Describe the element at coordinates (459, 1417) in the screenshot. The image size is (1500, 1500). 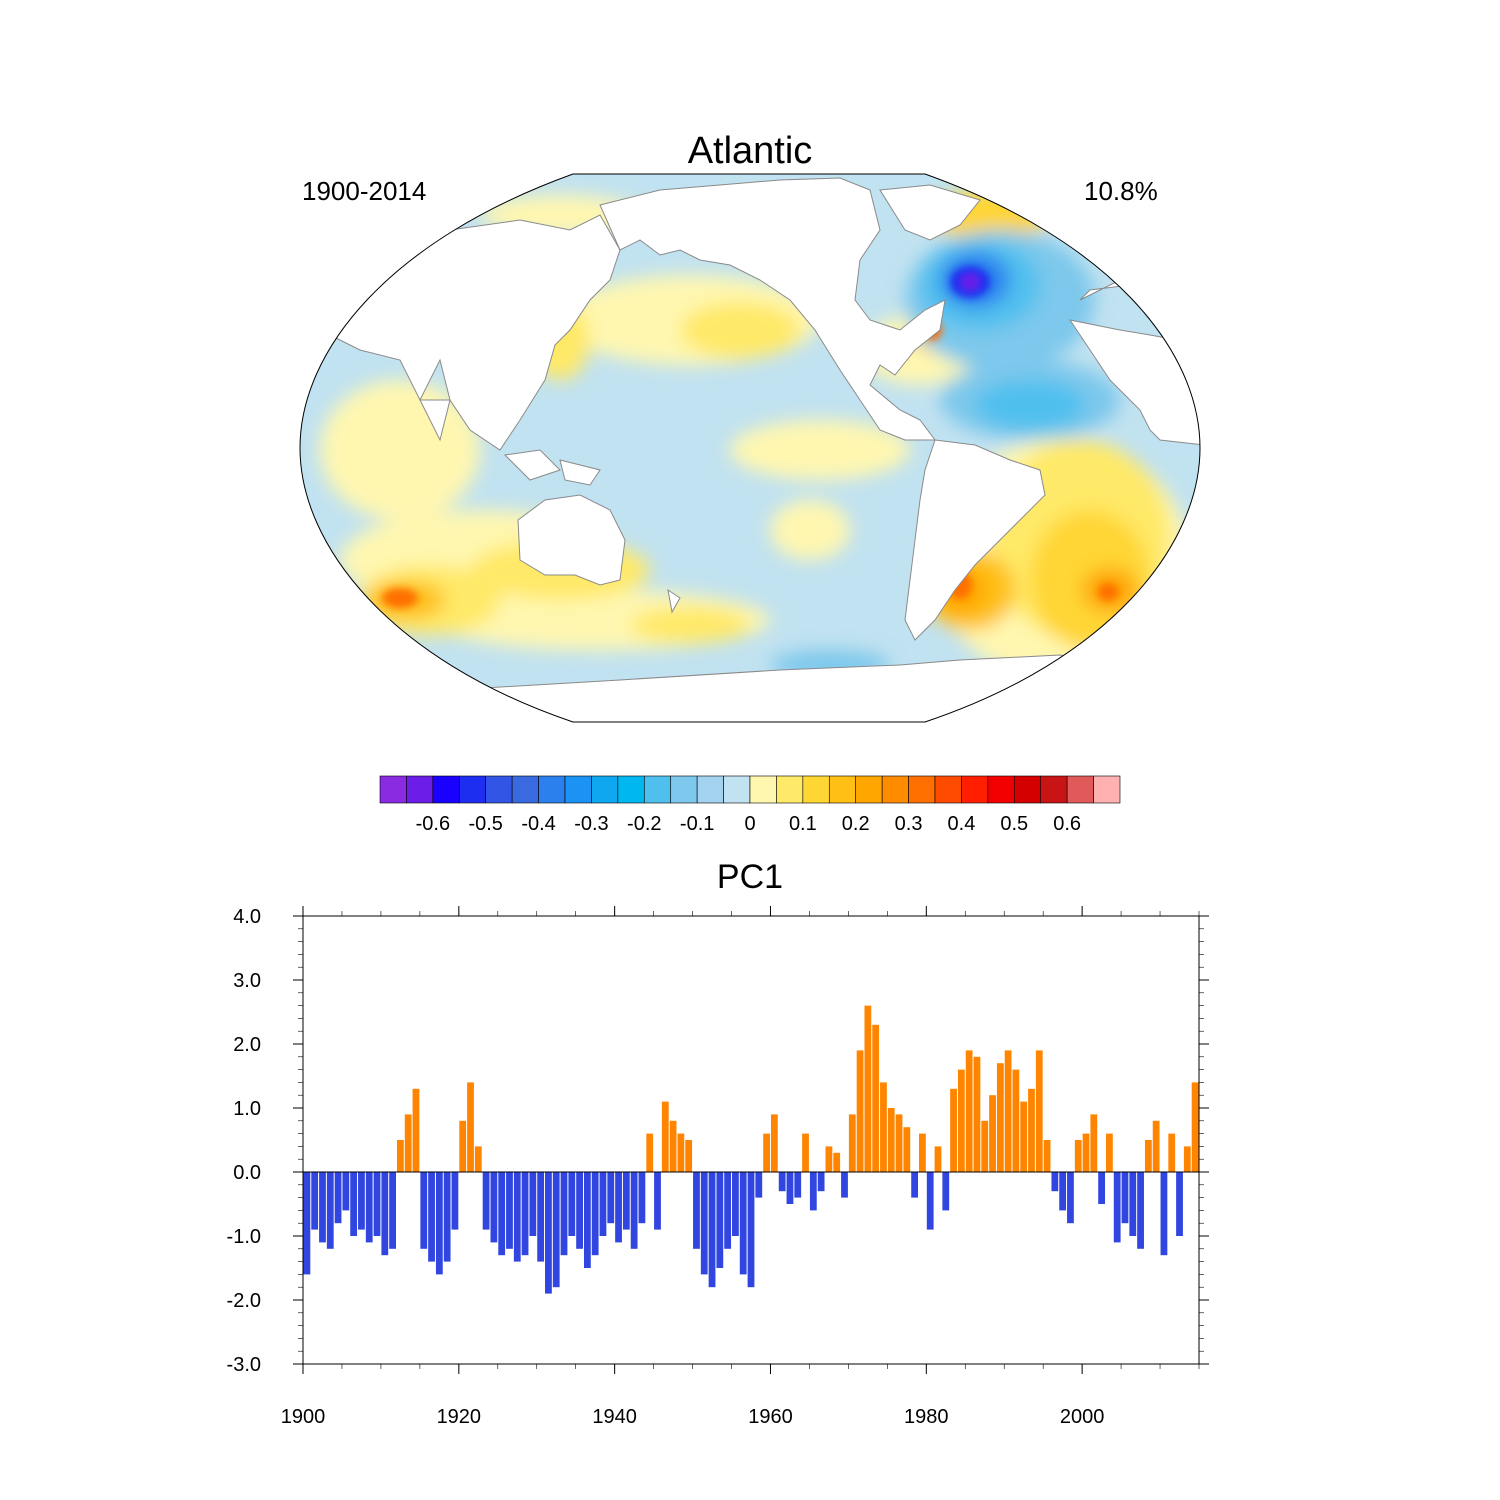
I see `x-tick-label: 1920` at that location.